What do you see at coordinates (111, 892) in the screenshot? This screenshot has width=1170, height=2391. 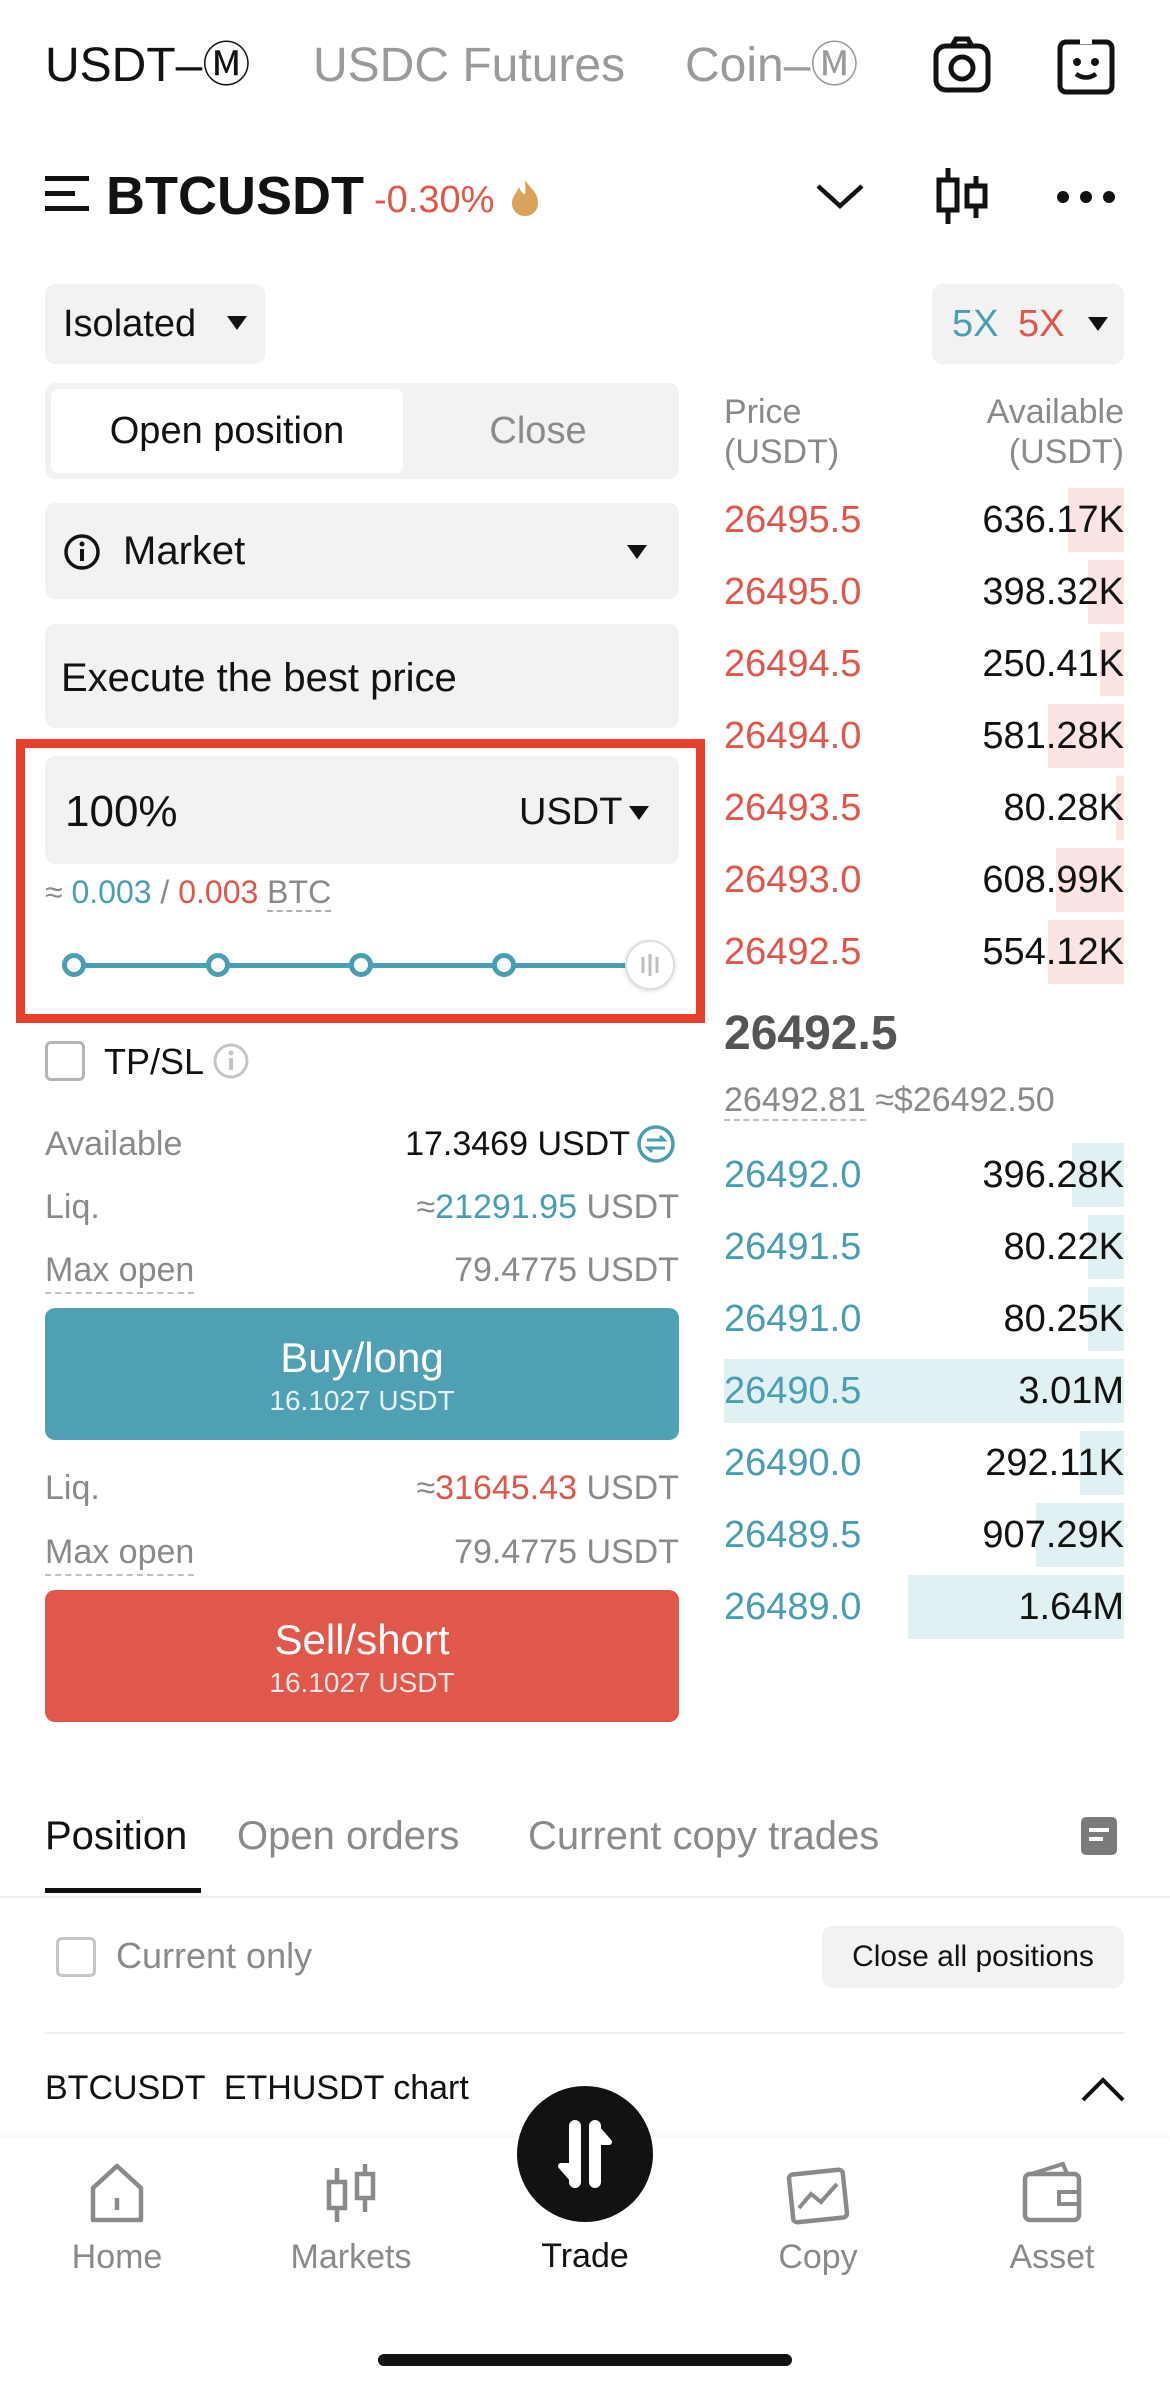 I see `long-quantity: 0.003` at bounding box center [111, 892].